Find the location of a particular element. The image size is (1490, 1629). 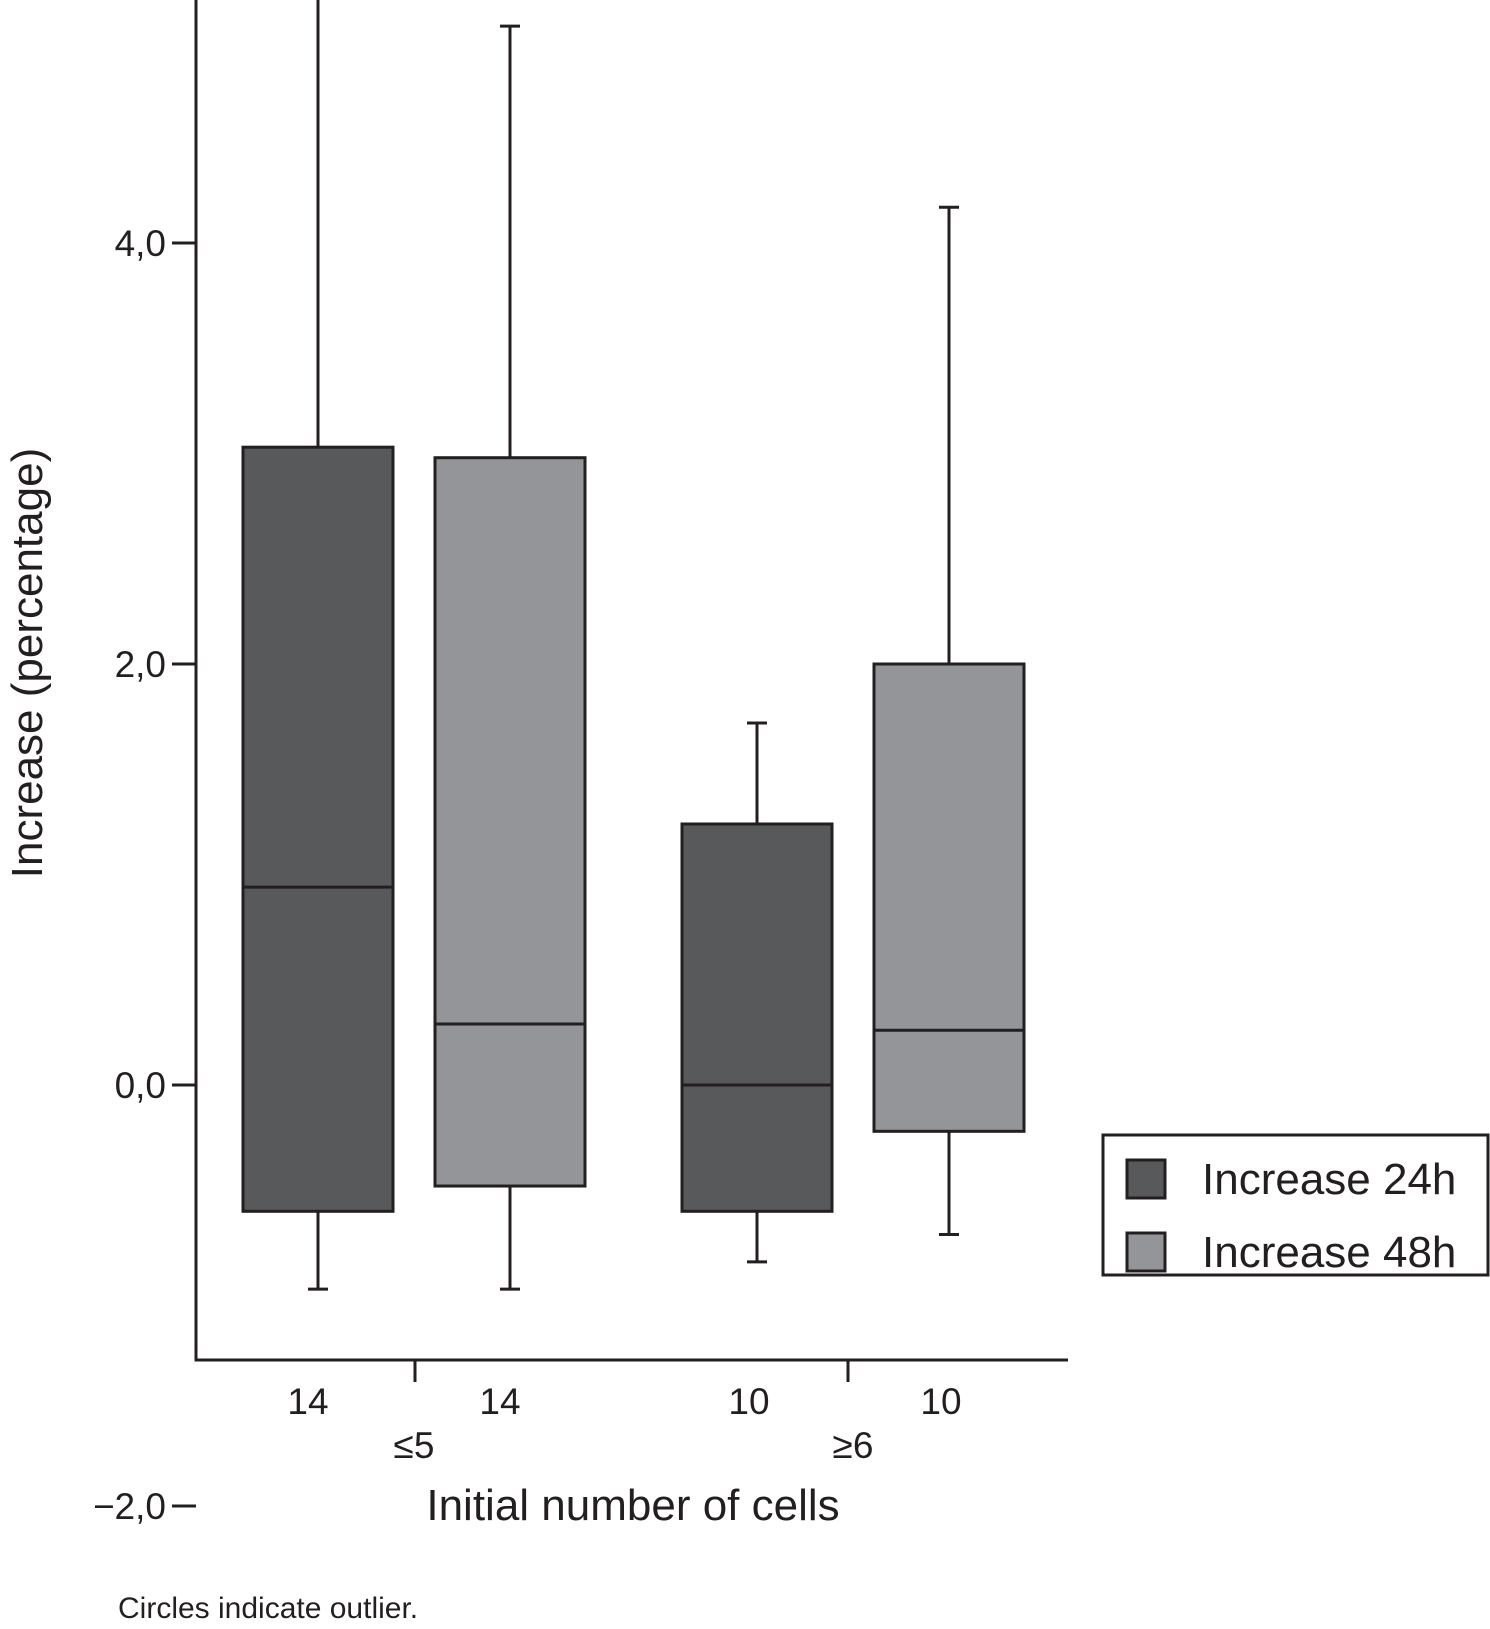

footnote: Circles indicate outlier. is located at coordinates (268, 1608).